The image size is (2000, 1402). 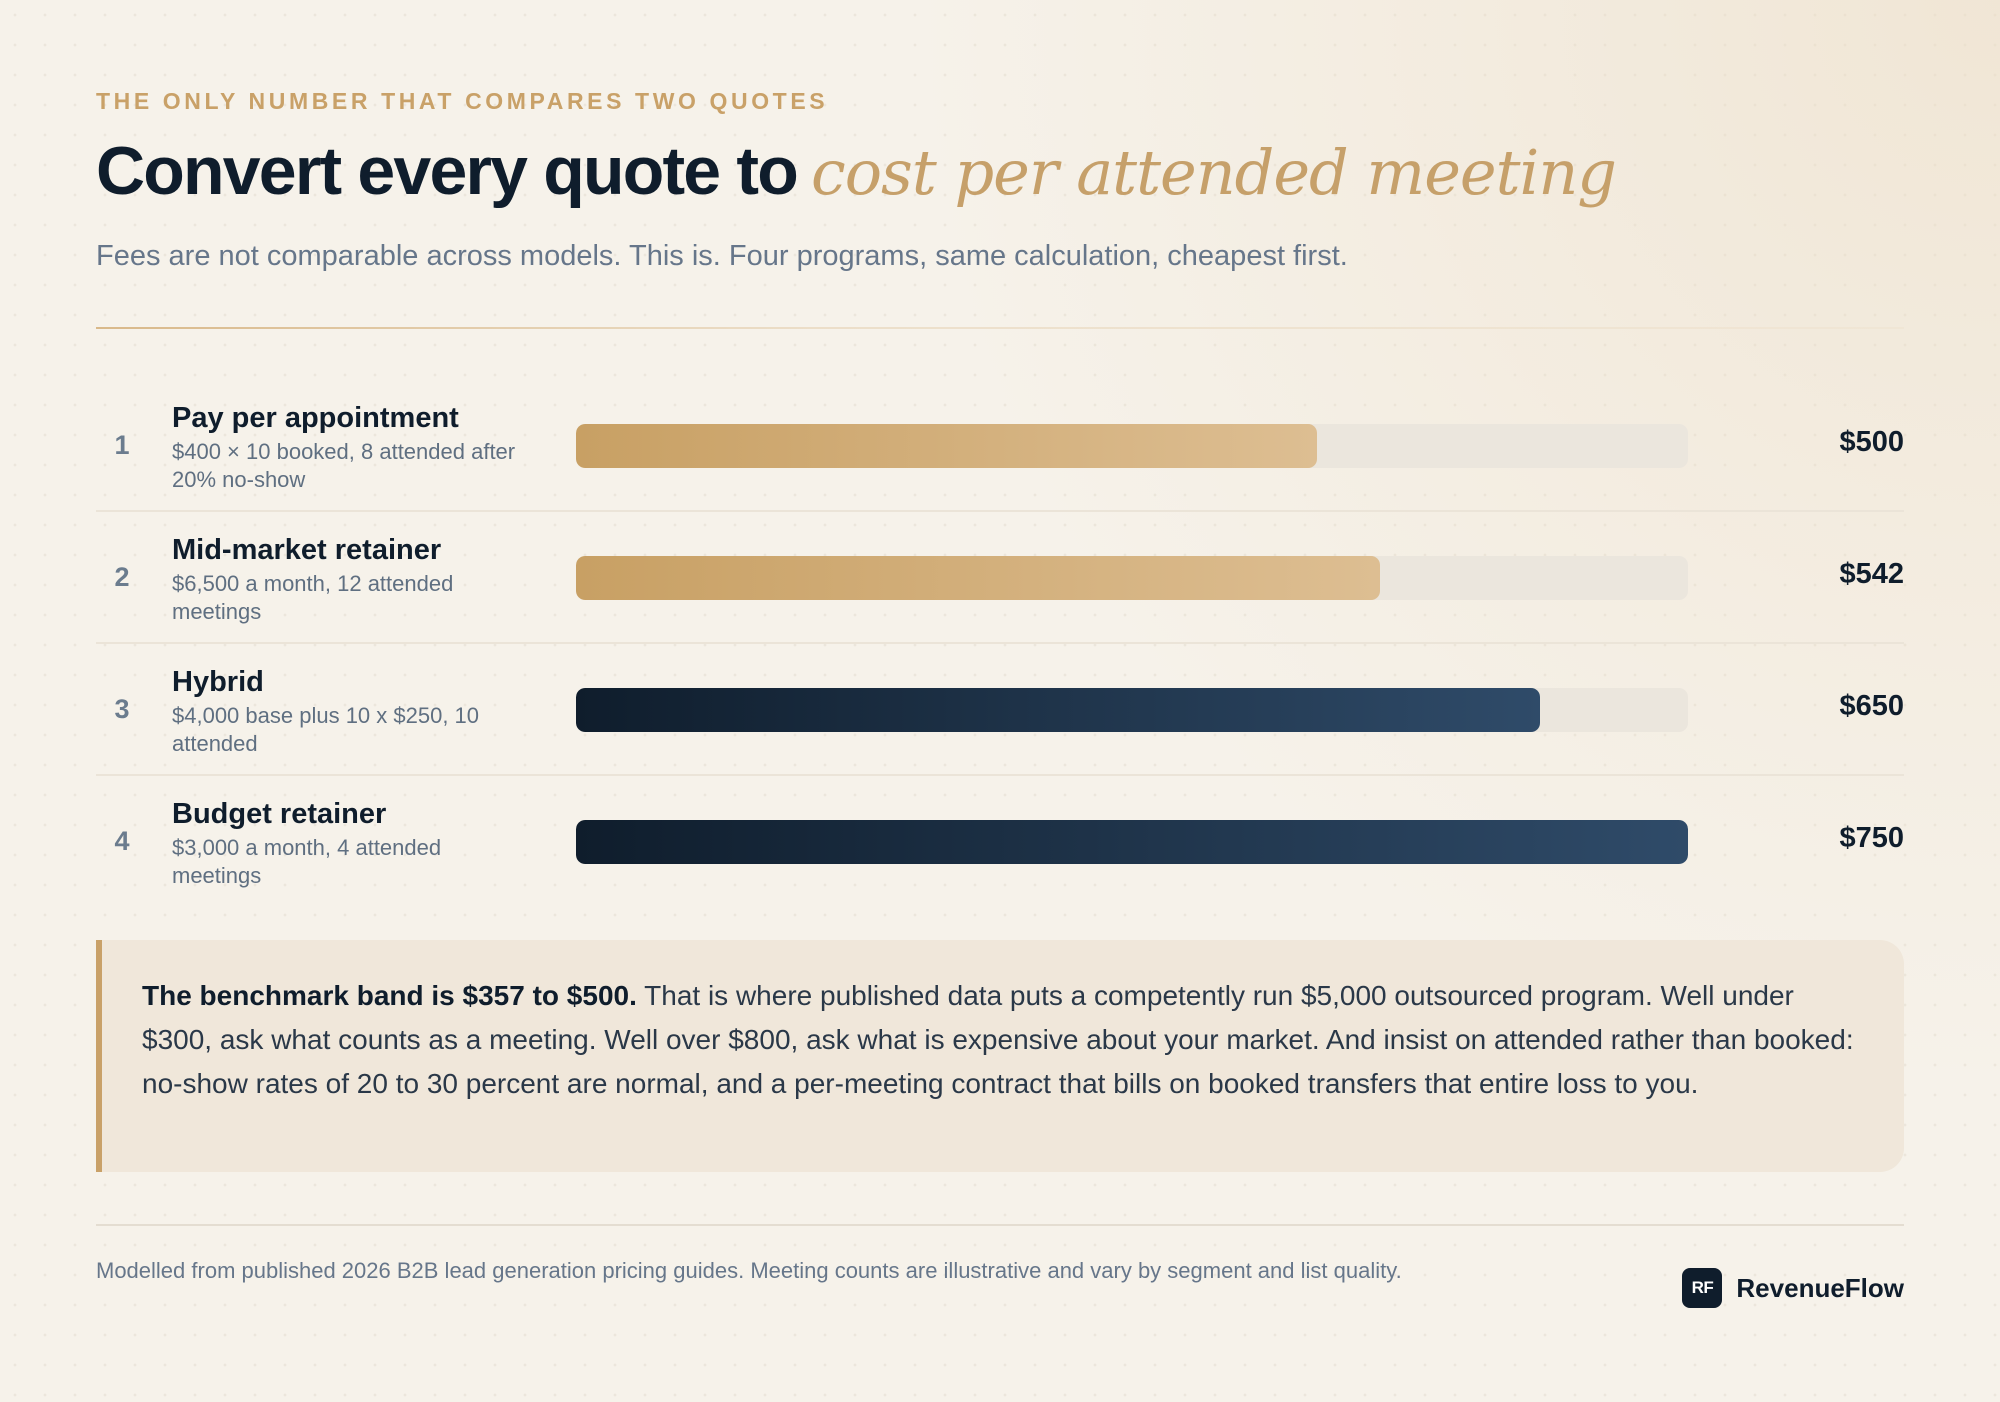 I want to click on rank-label: 1, so click(x=122, y=445).